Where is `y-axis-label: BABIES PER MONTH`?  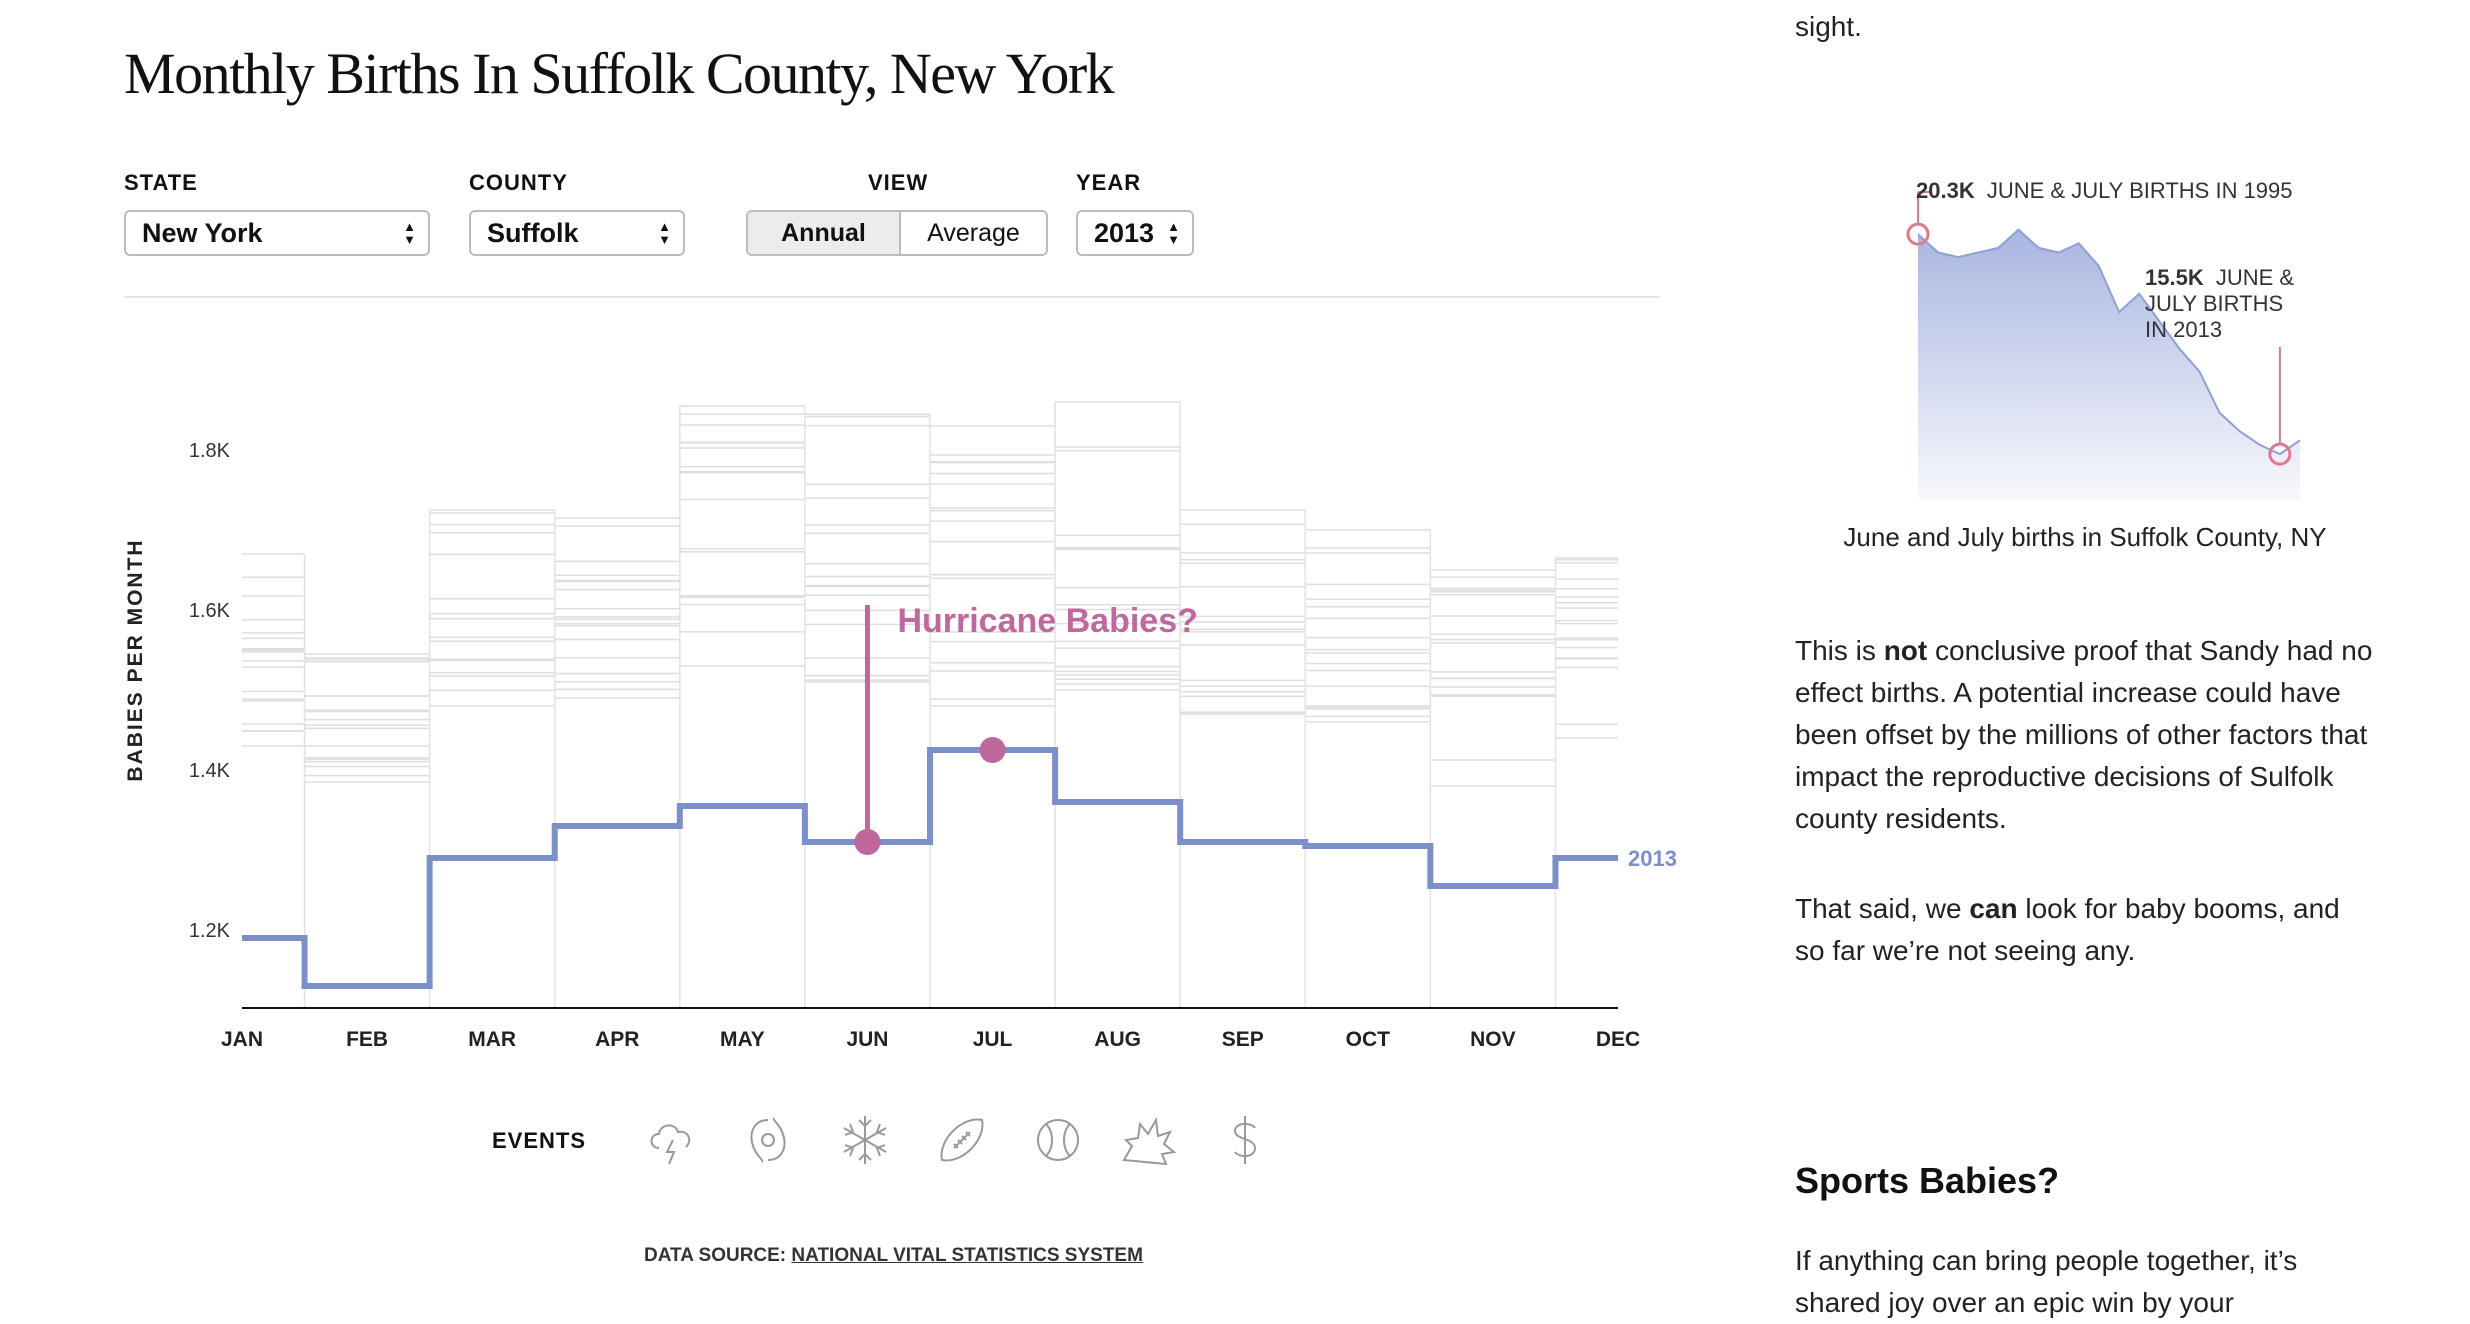
y-axis-label: BABIES PER MONTH is located at coordinates (135, 659).